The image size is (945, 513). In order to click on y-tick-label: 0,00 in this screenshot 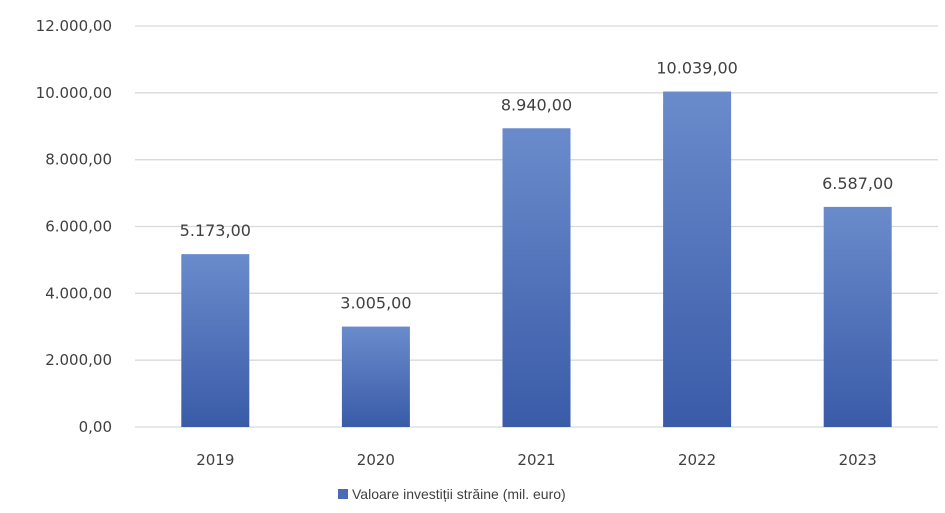, I will do `click(95, 427)`.